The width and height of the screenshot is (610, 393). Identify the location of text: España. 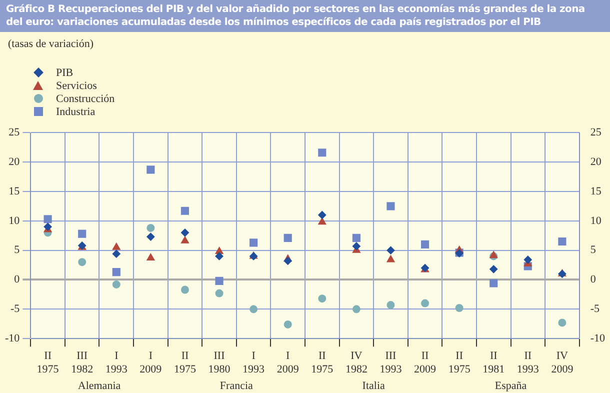
(510, 386).